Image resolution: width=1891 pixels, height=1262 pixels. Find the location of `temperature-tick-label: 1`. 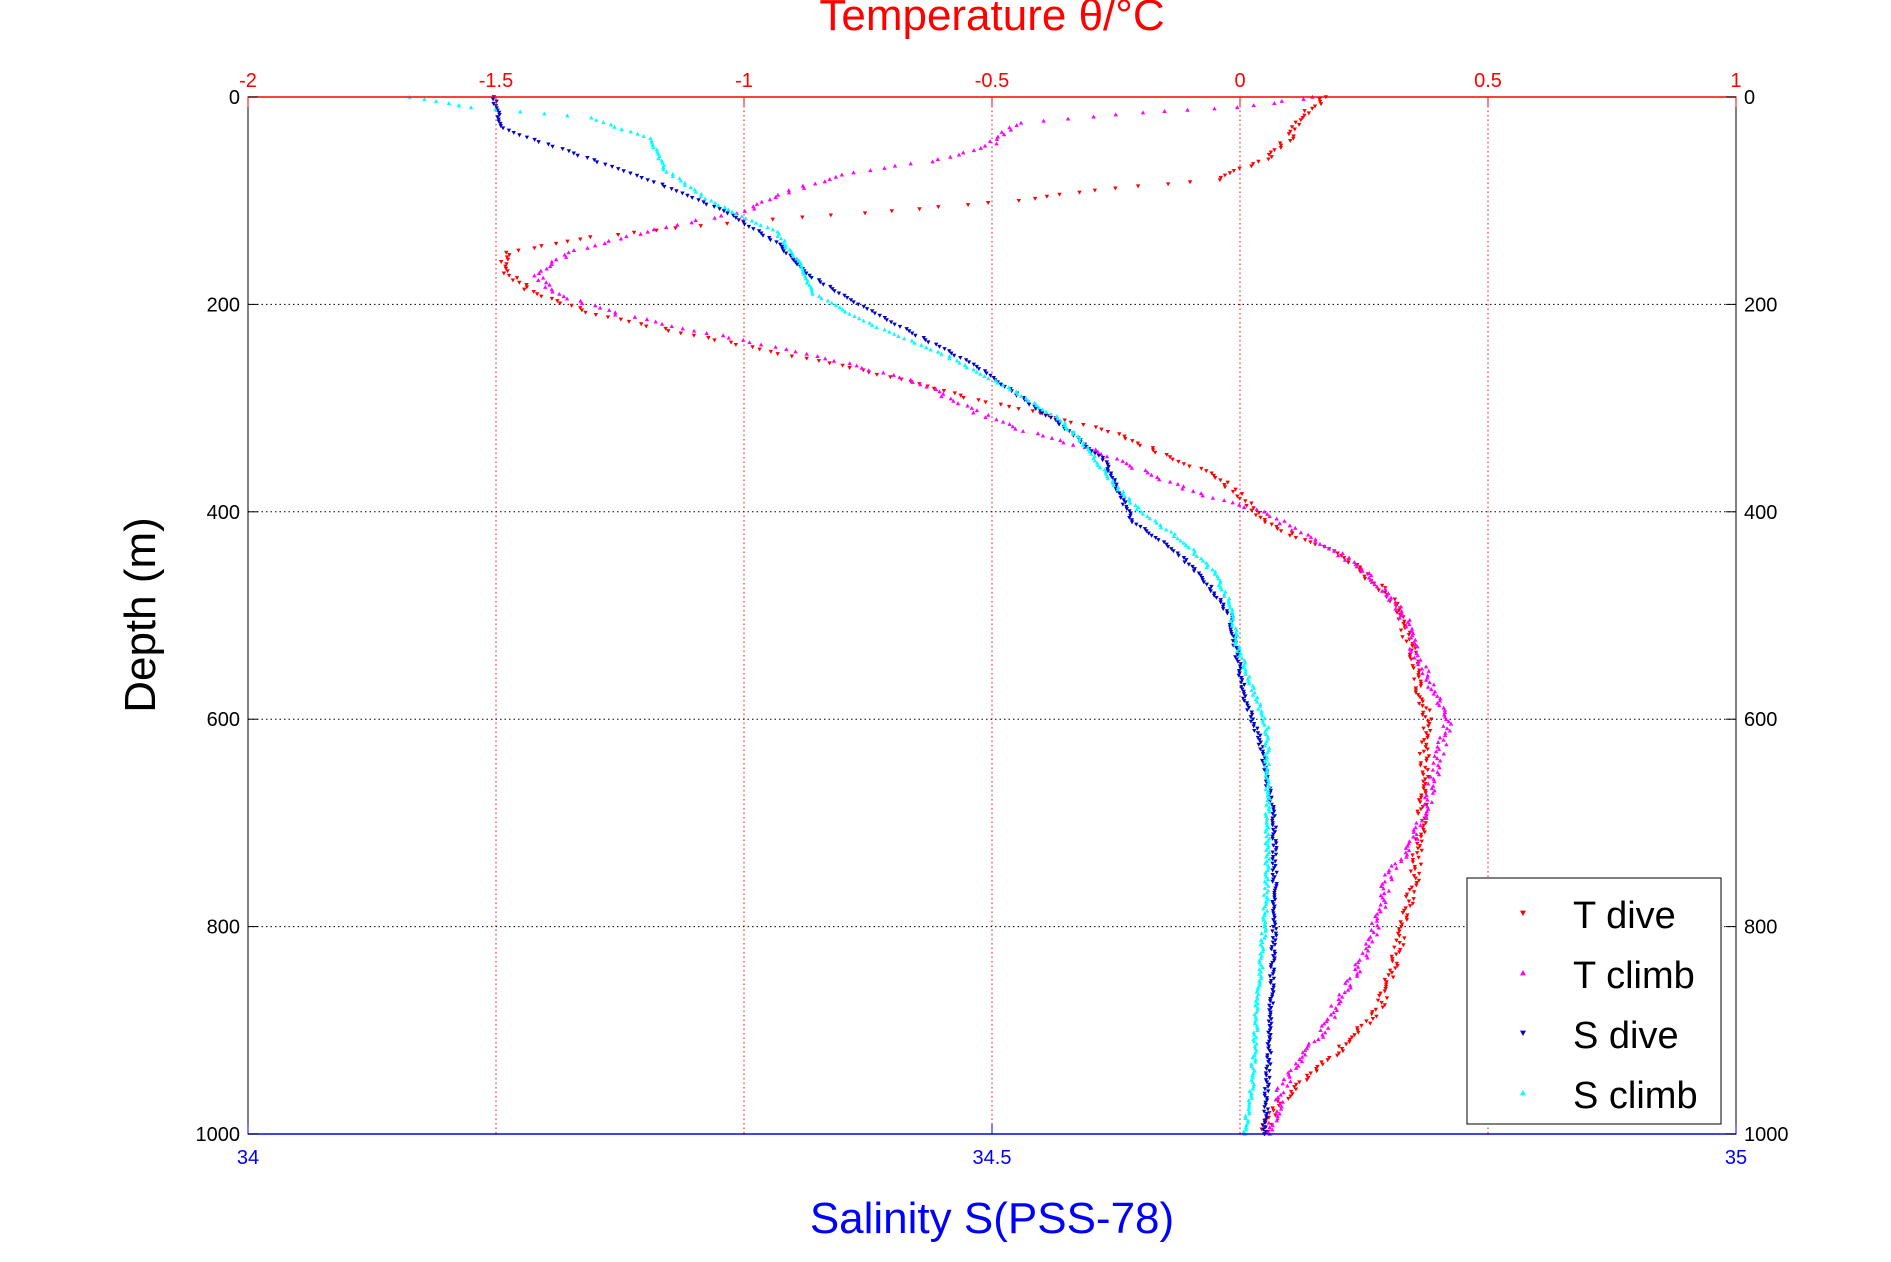

temperature-tick-label: 1 is located at coordinates (1735, 81).